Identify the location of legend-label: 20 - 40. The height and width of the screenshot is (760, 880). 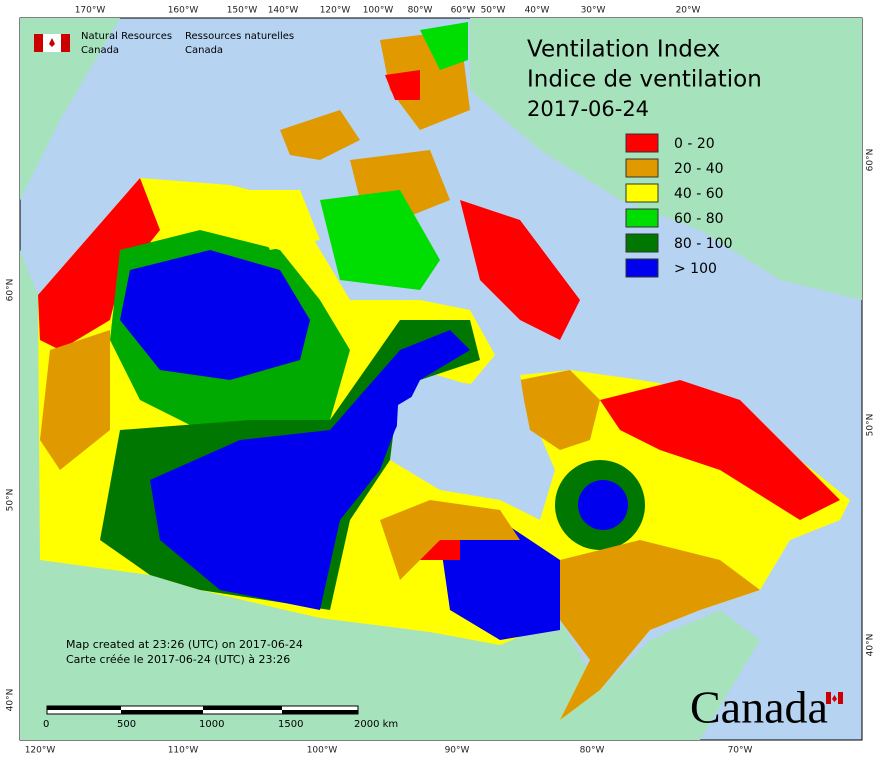
(699, 169).